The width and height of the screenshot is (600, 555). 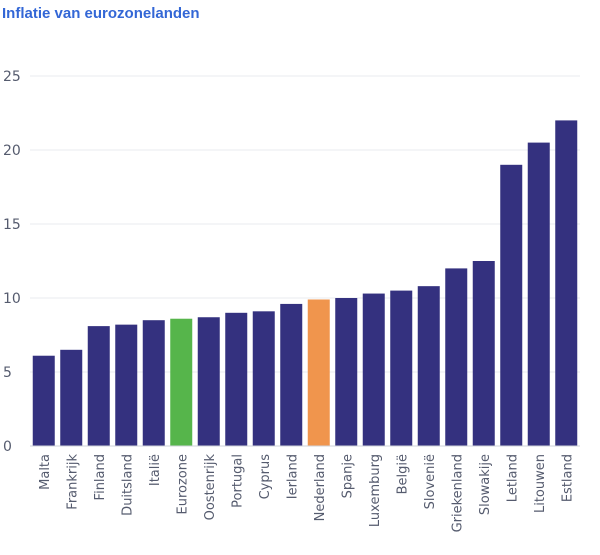 What do you see at coordinates (100, 477) in the screenshot?
I see `x-tick-label: Finland` at bounding box center [100, 477].